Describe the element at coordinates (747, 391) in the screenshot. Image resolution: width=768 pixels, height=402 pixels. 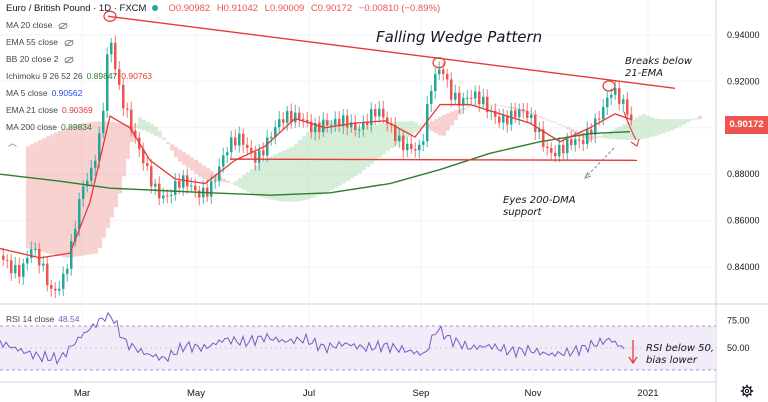
I see `settings-gear-icon` at that location.